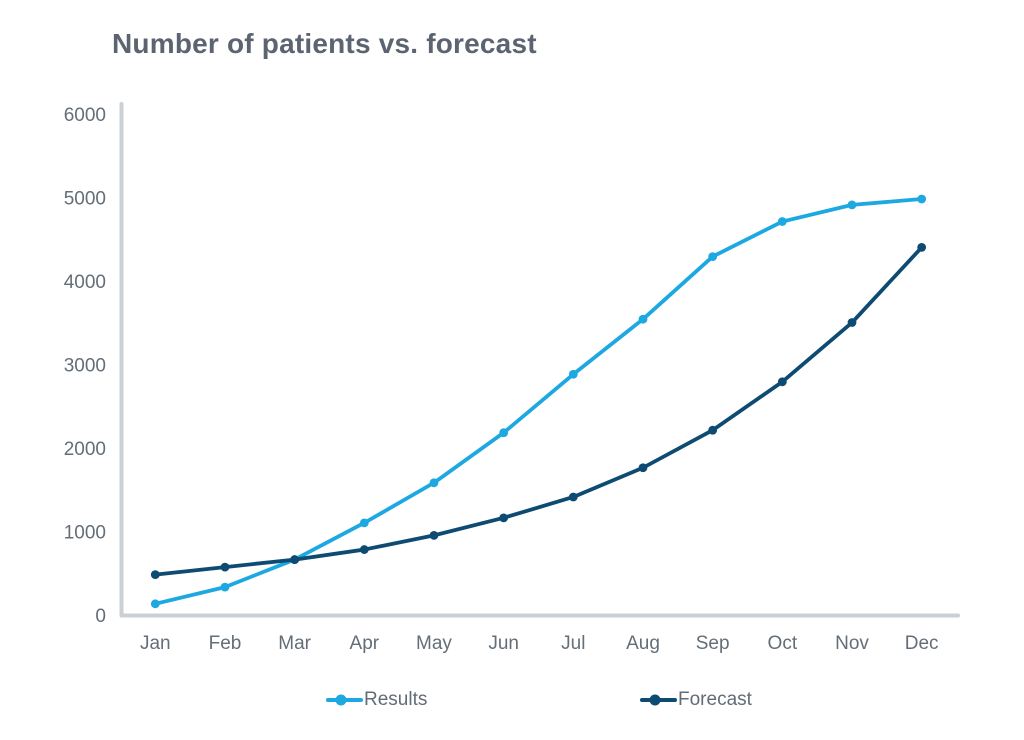  I want to click on x-axis-tick-label: Apr, so click(365, 643).